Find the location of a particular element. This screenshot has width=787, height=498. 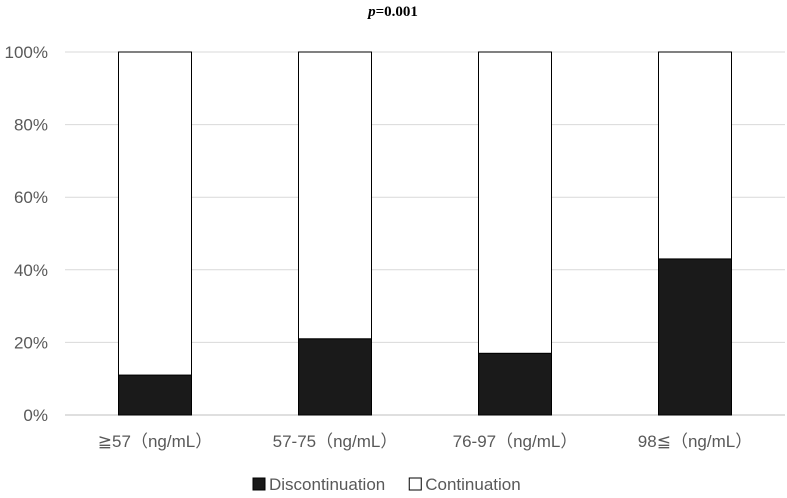

x-category-label: ≧57（ng/mL） is located at coordinates (155, 441).